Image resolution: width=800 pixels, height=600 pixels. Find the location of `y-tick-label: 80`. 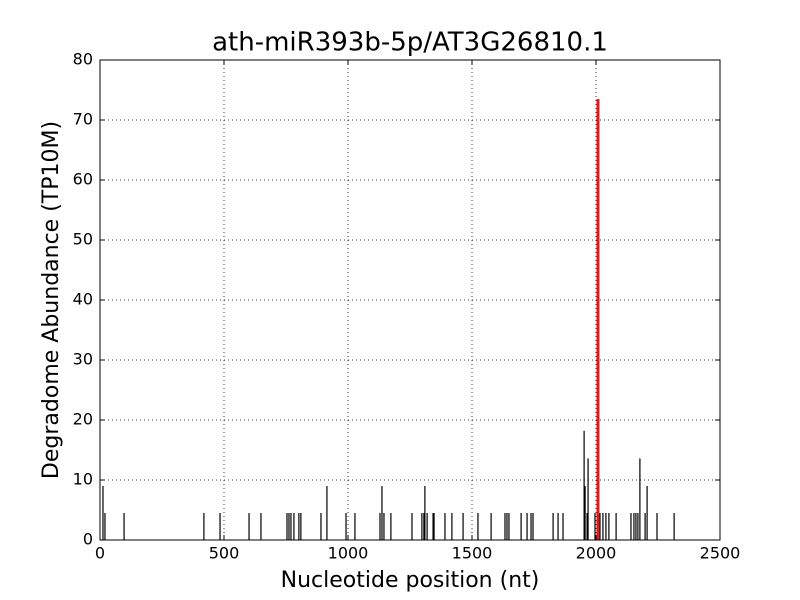

y-tick-label: 80 is located at coordinates (83, 59).